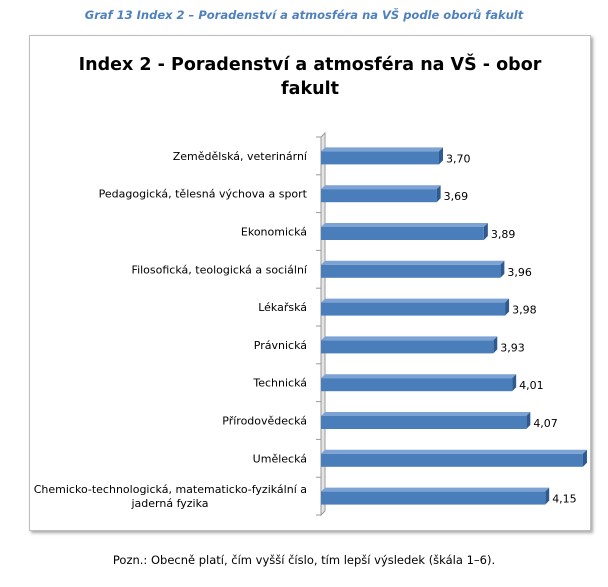 The width and height of the screenshot is (608, 587). What do you see at coordinates (282, 307) in the screenshot?
I see `category-label: Lékařská` at bounding box center [282, 307].